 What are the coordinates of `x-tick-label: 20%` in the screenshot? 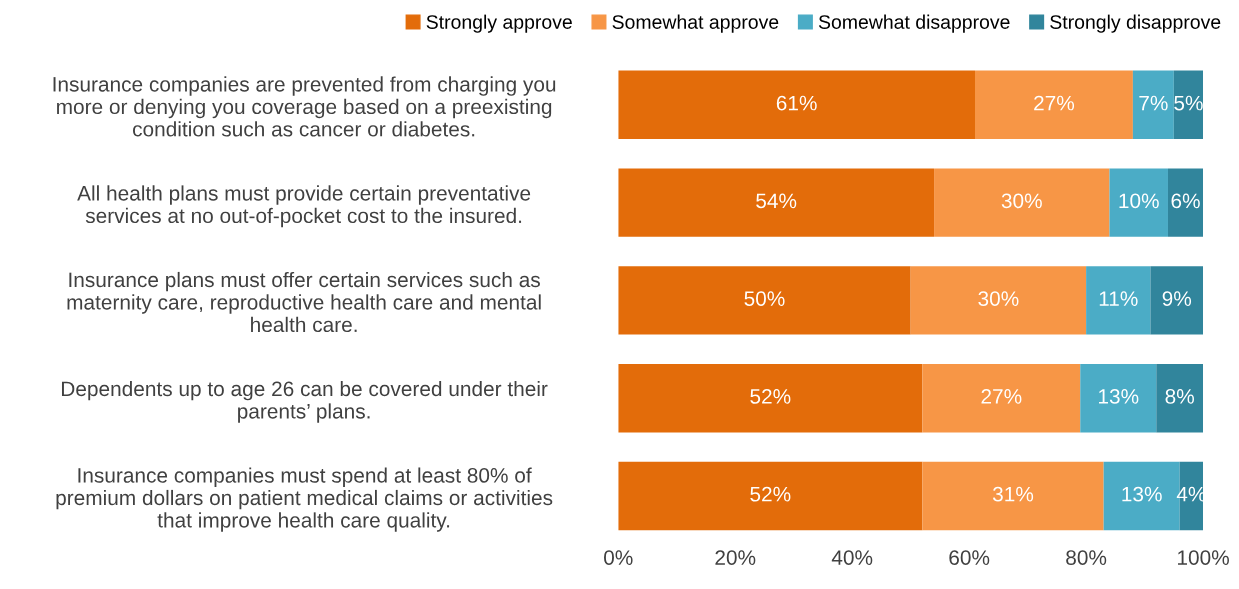 It's located at (735, 557).